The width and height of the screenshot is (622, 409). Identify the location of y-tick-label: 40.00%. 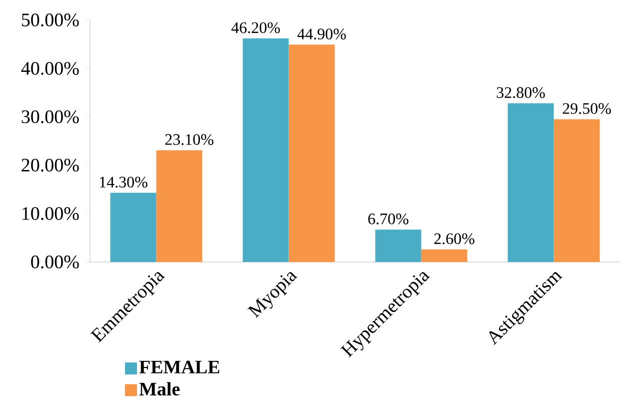
(50, 68).